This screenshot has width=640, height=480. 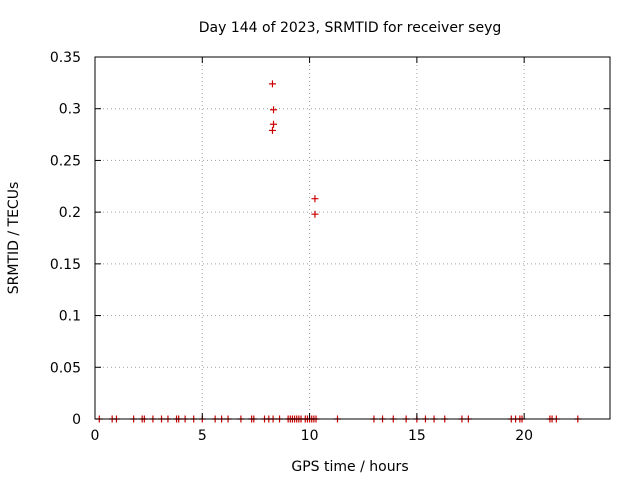 What do you see at coordinates (95, 436) in the screenshot?
I see `x-tick-label: 0` at bounding box center [95, 436].